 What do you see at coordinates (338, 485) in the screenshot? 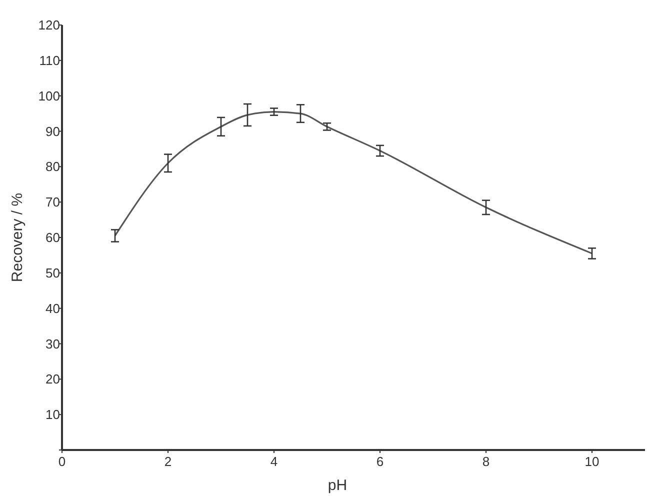
I see `x-axis-title: pH` at bounding box center [338, 485].